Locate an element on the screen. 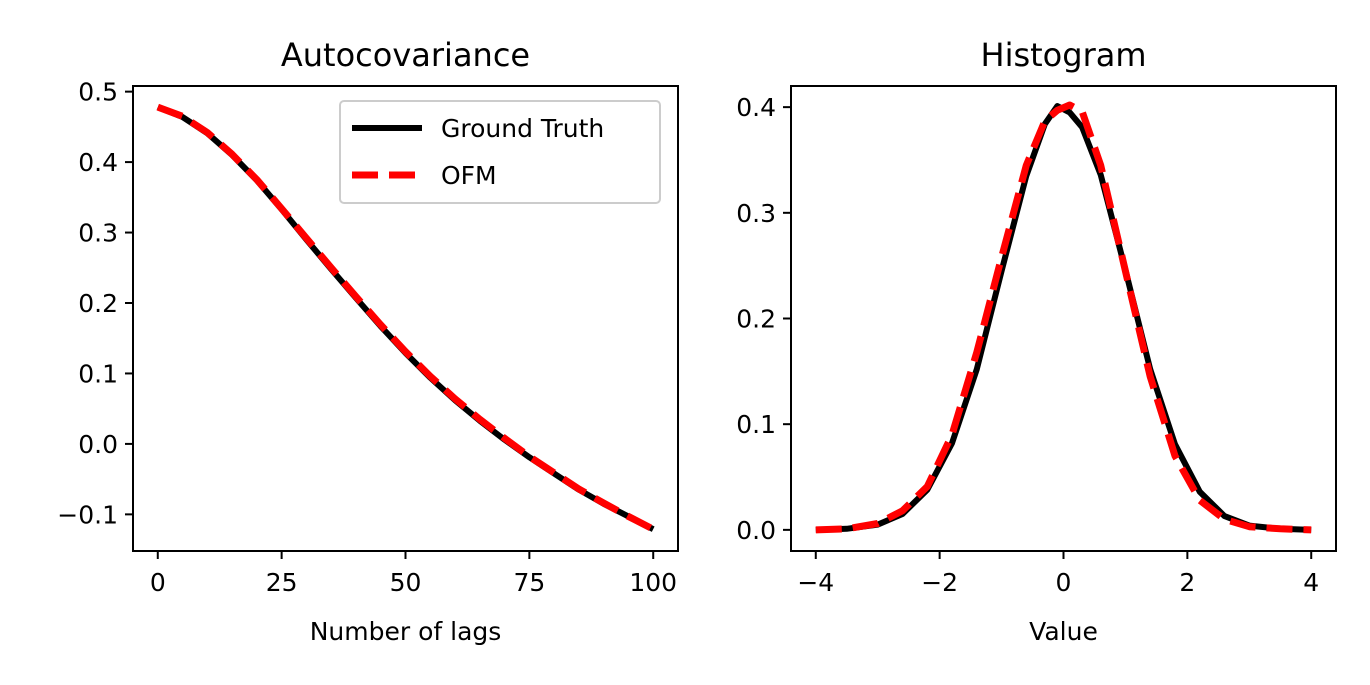 Image resolution: width=1370 pixels, height=685 pixels. x-tick-label: 100 is located at coordinates (653, 582).